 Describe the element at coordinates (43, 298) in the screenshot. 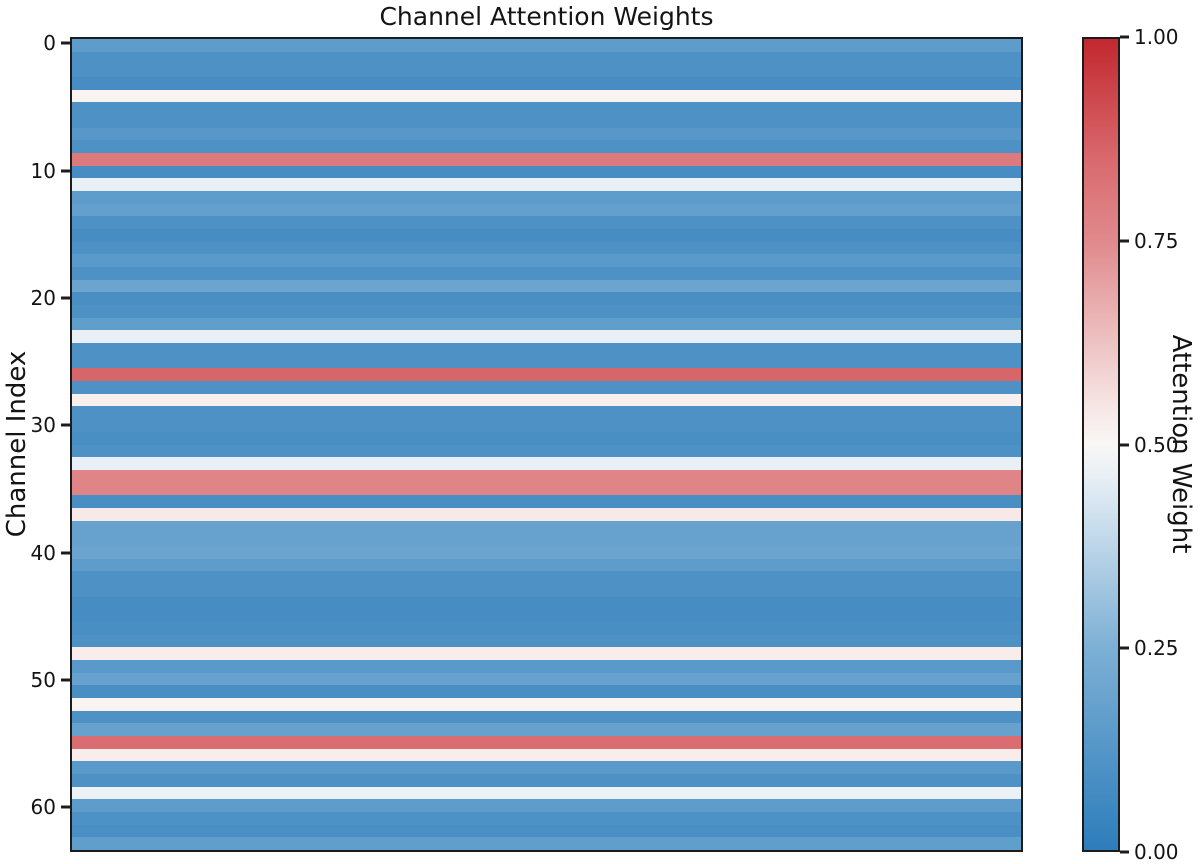

I see `y-tick-label: 20` at that location.